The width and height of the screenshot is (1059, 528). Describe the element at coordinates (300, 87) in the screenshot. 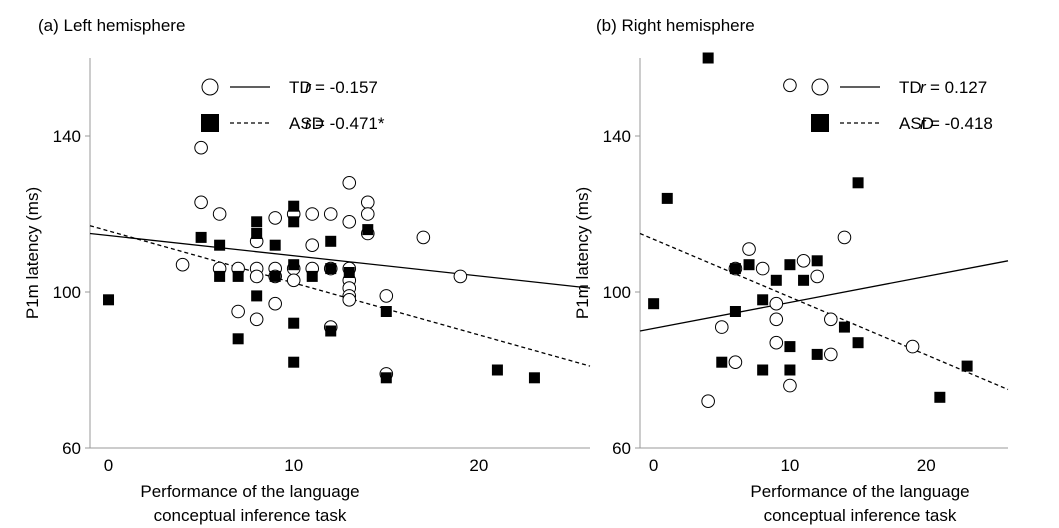

I see `legend-series-name: TD` at that location.